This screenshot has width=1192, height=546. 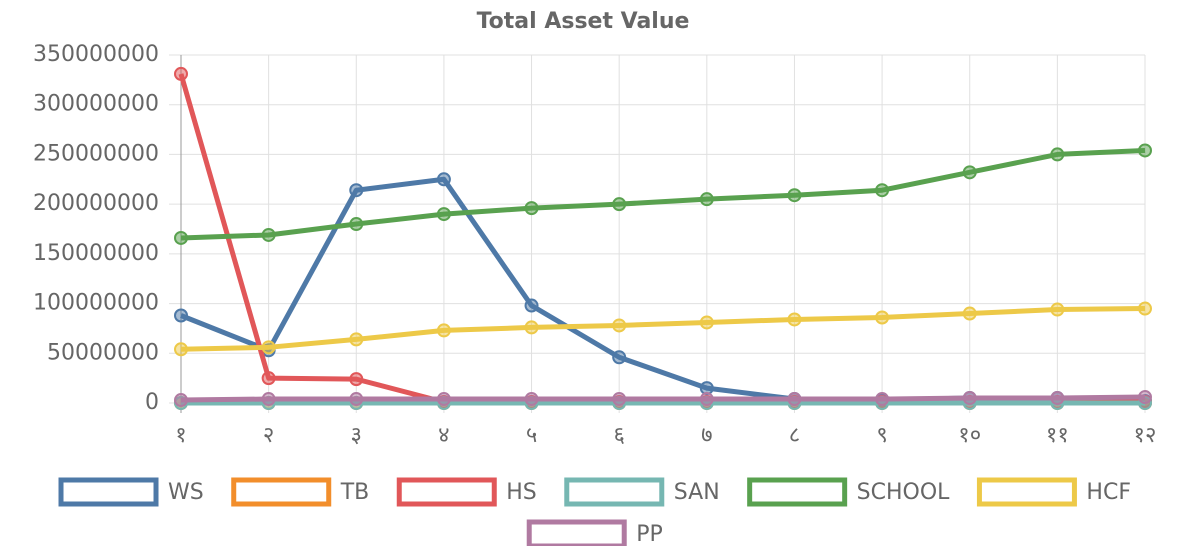 What do you see at coordinates (355, 492) in the screenshot?
I see `legend-label: TB` at bounding box center [355, 492].